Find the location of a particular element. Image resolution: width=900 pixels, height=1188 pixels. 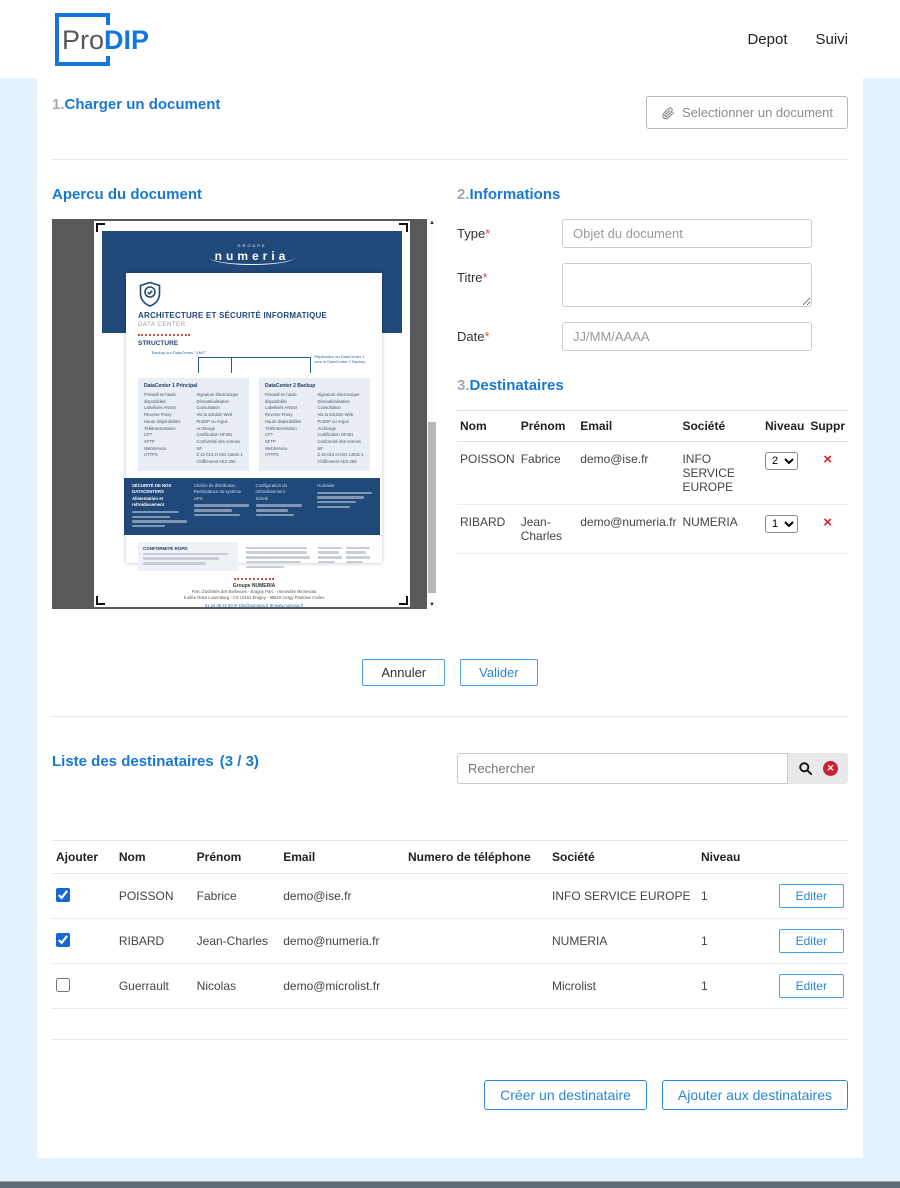

rgpd-heading: CONFORMITÉ RGPD is located at coordinates (165, 548).